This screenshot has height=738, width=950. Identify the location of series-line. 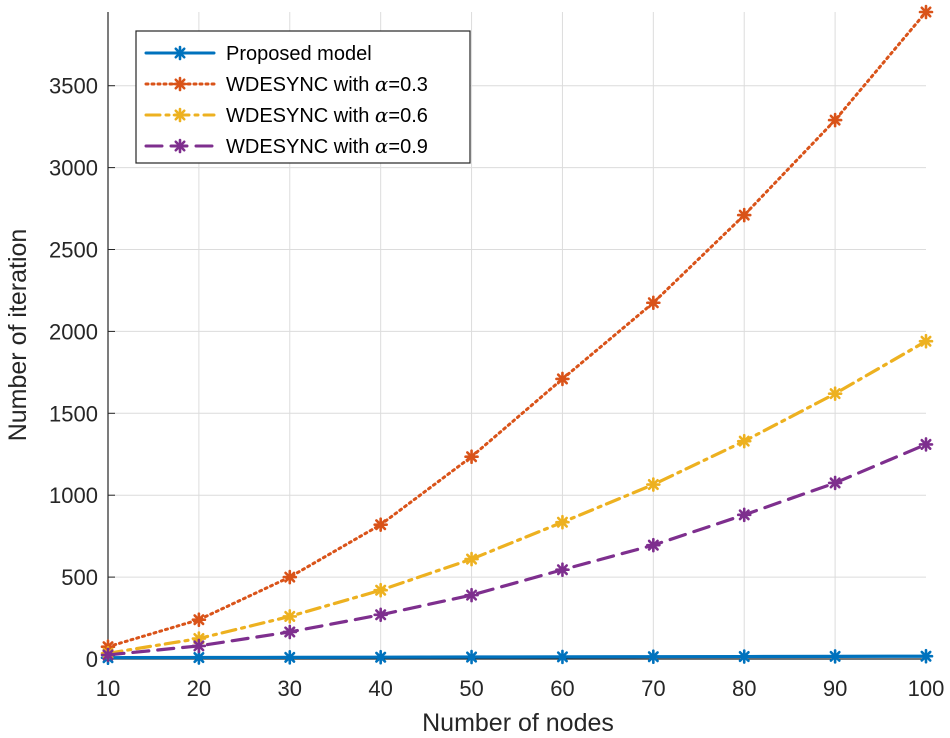
(517, 657).